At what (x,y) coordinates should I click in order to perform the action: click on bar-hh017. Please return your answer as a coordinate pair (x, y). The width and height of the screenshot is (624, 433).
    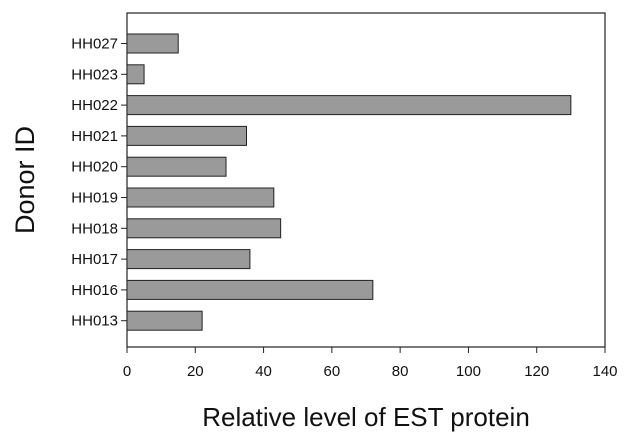
    Looking at the image, I should click on (188, 259).